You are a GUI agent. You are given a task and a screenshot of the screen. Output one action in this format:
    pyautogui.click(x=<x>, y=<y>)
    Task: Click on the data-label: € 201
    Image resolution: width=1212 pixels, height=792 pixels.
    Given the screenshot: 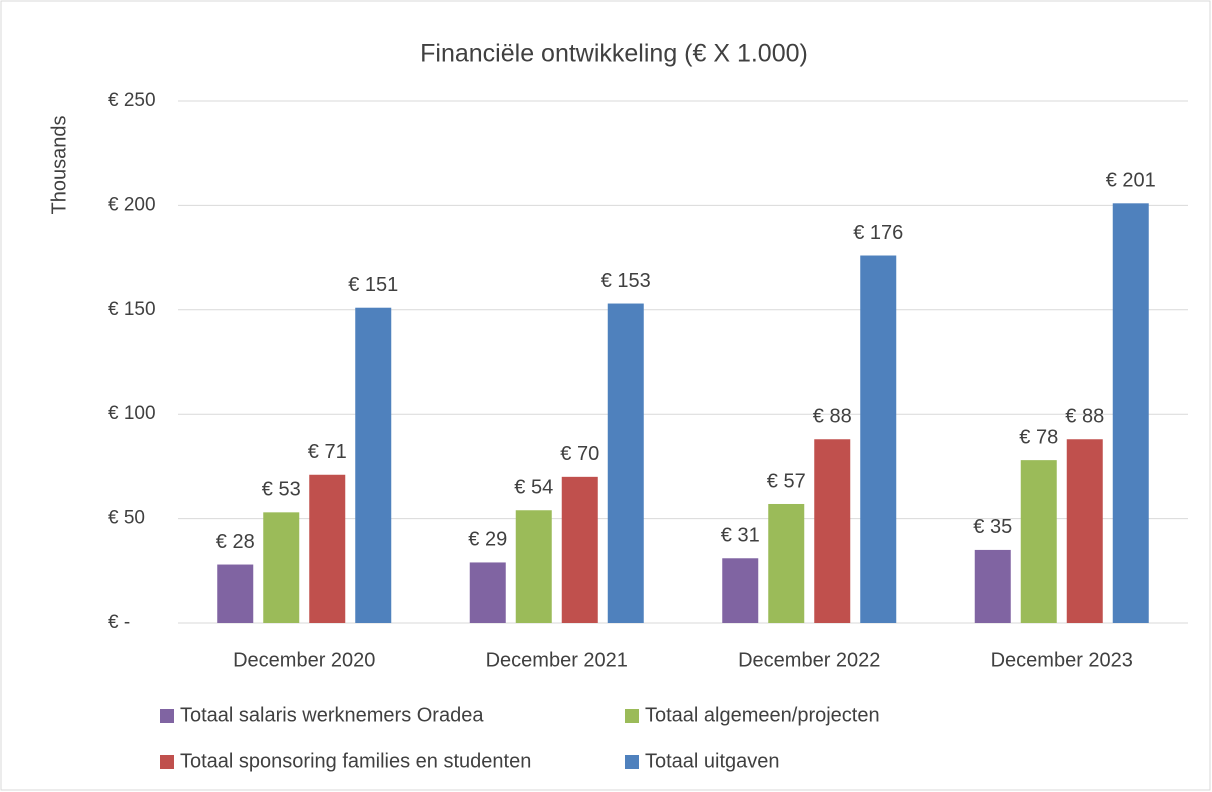 What is the action you would take?
    pyautogui.click(x=1131, y=181)
    